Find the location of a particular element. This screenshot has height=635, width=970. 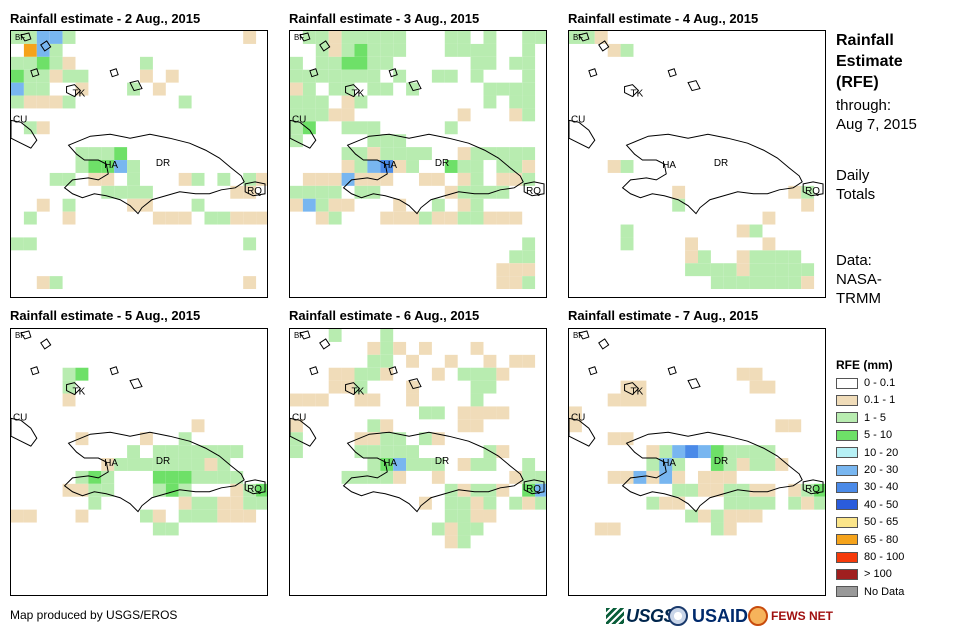

fewsnet-logo: FEWS NET is located at coordinates (790, 616).